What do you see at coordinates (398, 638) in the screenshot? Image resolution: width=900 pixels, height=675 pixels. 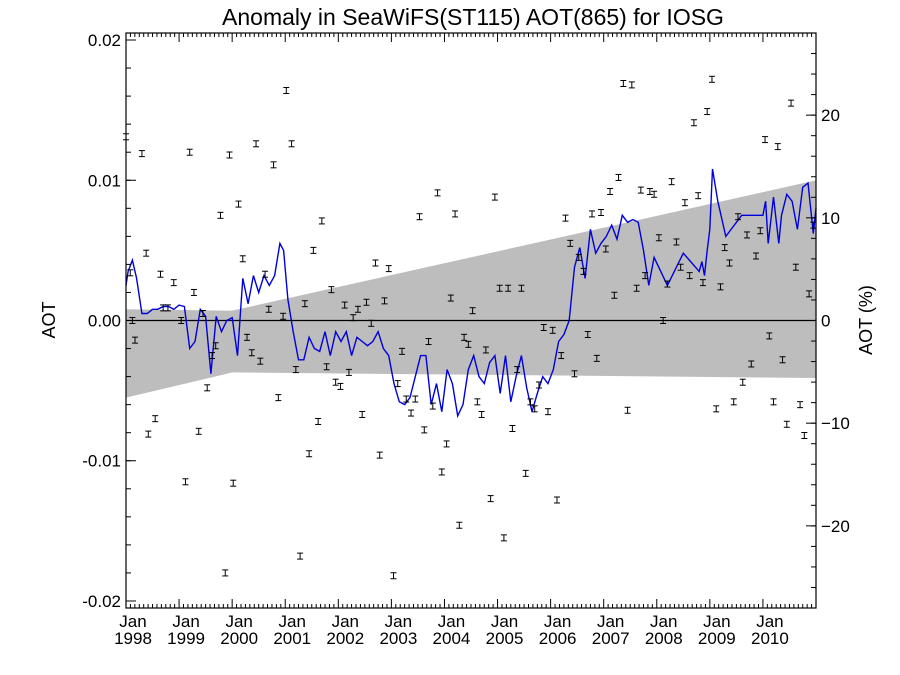 I see `x-tick-year-label: 2003` at bounding box center [398, 638].